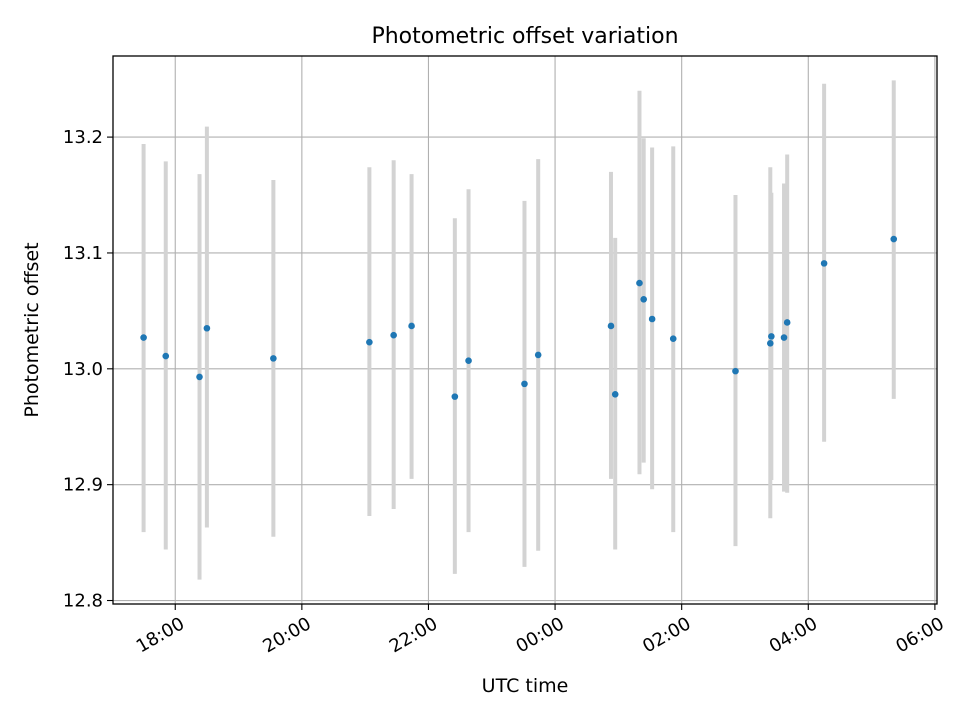 The height and width of the screenshot is (720, 960). I want to click on y-axis: 12.8 12.9 13.0 13.1 13.2, so click(88, 369).